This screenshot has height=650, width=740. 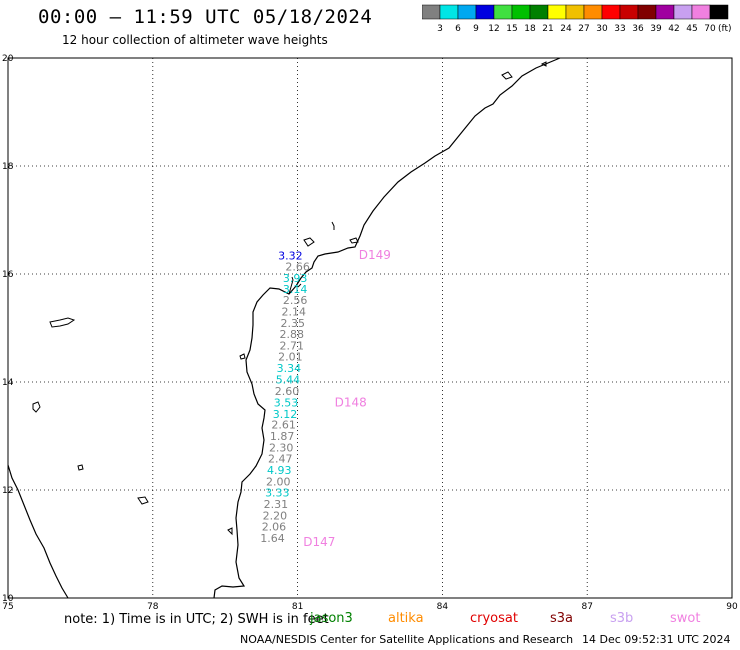 What do you see at coordinates (458, 29) in the screenshot?
I see `color-scale-tick: 6` at bounding box center [458, 29].